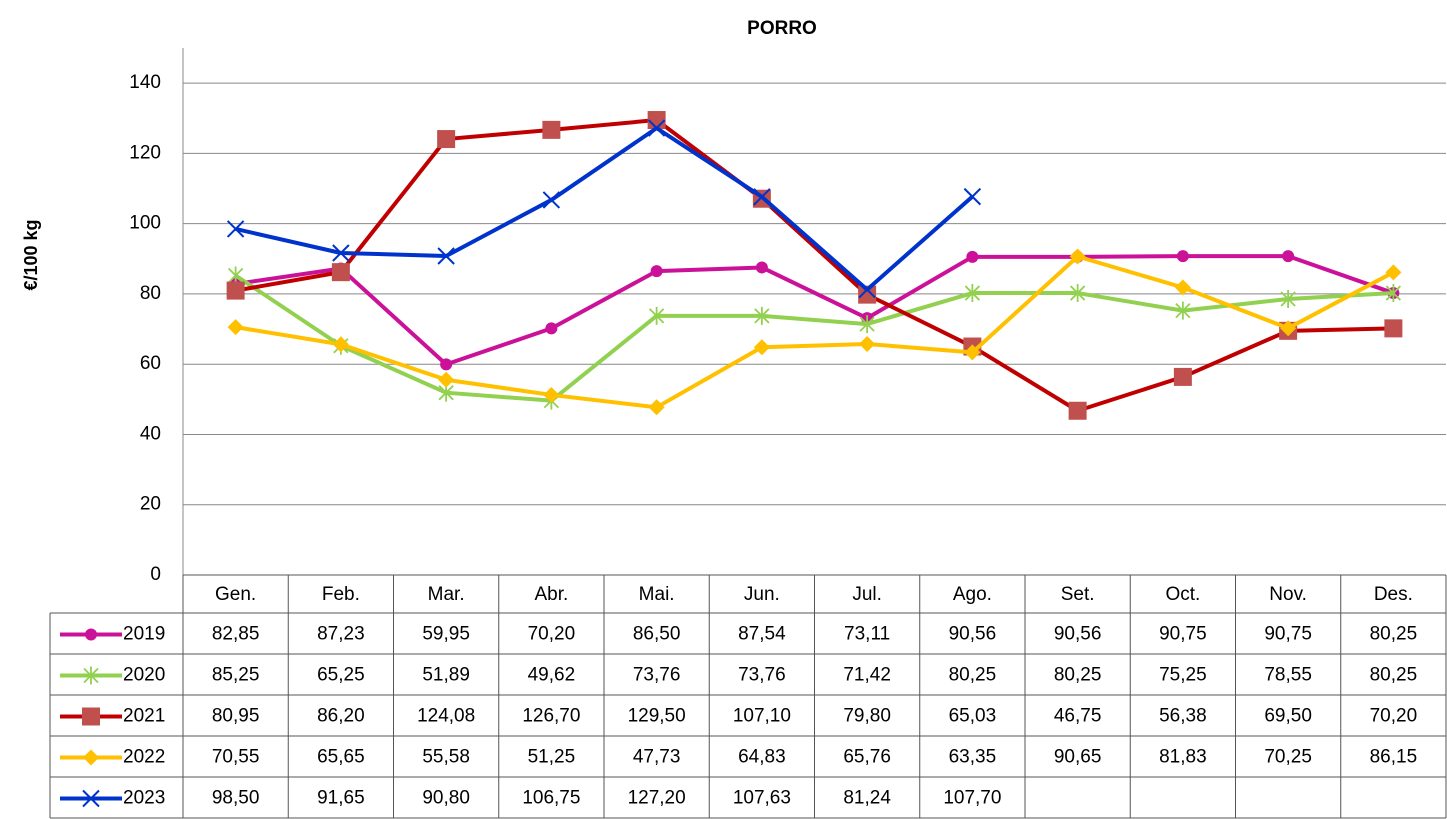 The width and height of the screenshot is (1447, 819). Describe the element at coordinates (657, 594) in the screenshot. I see `x-tick-label: Mai.` at that location.